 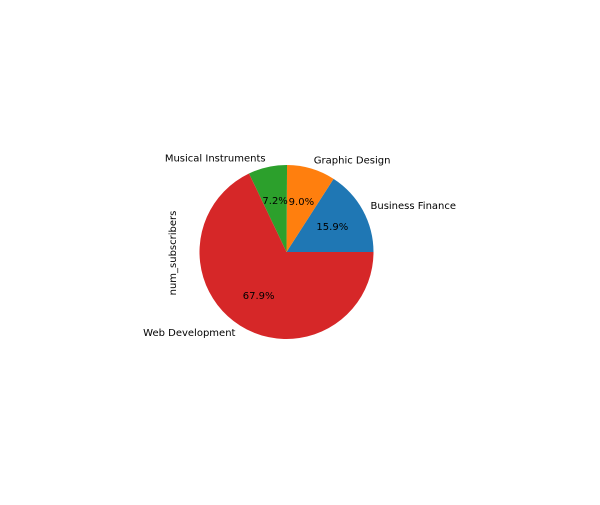 What do you see at coordinates (352, 160) in the screenshot?
I see `slice-label-graphic-design: Graphic Design` at bounding box center [352, 160].